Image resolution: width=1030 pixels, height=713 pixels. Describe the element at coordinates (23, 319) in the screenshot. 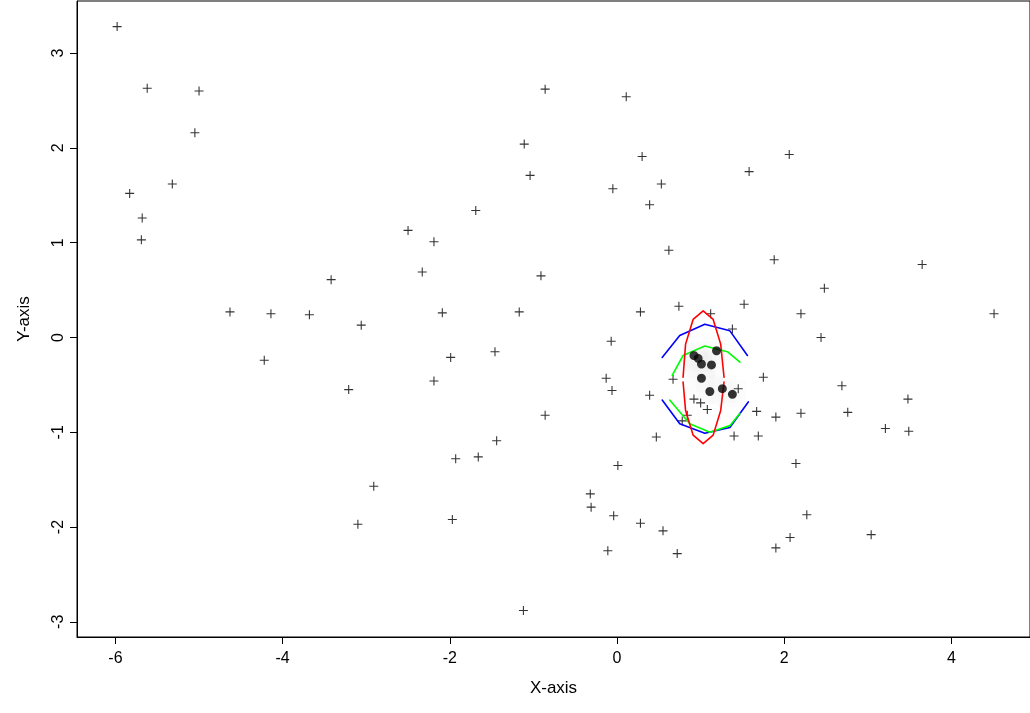

I see `y-axis-title: Y-axis` at that location.